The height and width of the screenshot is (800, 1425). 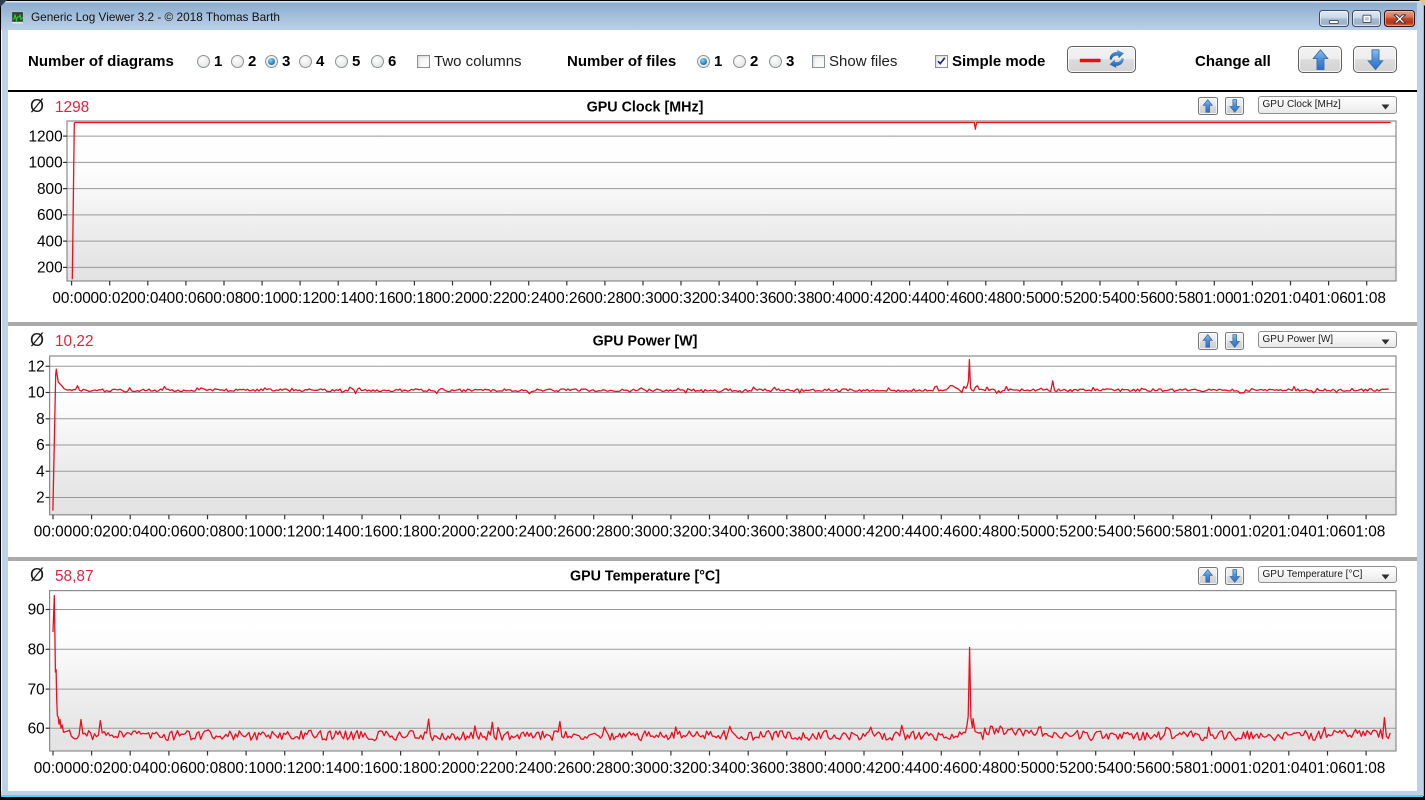 I want to click on svg-text: 10, so click(x=36, y=393).